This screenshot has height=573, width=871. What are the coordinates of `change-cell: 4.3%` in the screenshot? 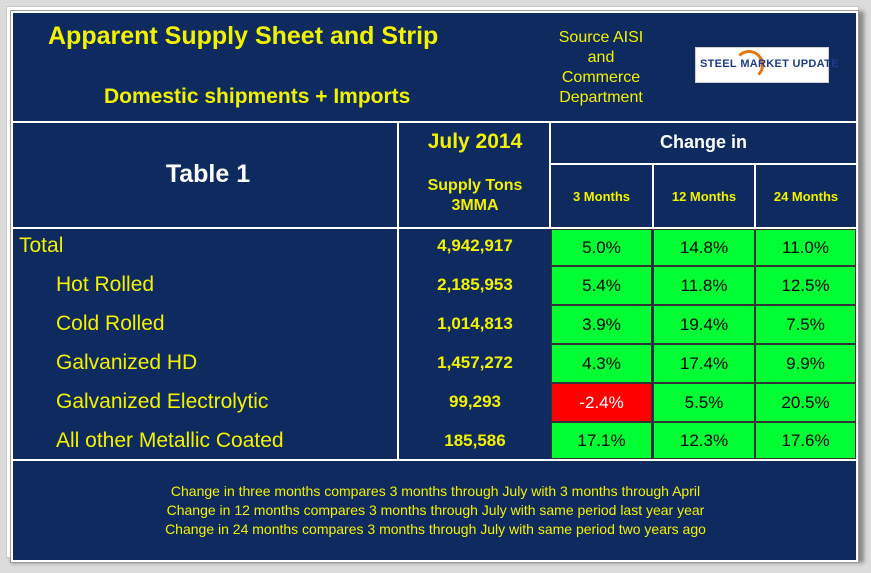 It's located at (601, 363).